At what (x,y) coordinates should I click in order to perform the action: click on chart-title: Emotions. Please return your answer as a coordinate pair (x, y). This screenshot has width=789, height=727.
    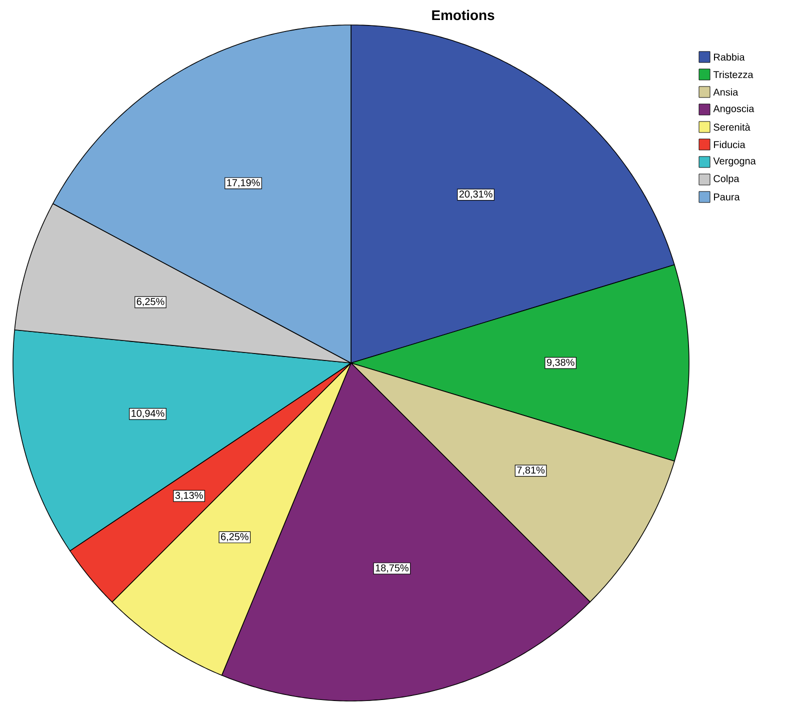
    Looking at the image, I should click on (463, 15).